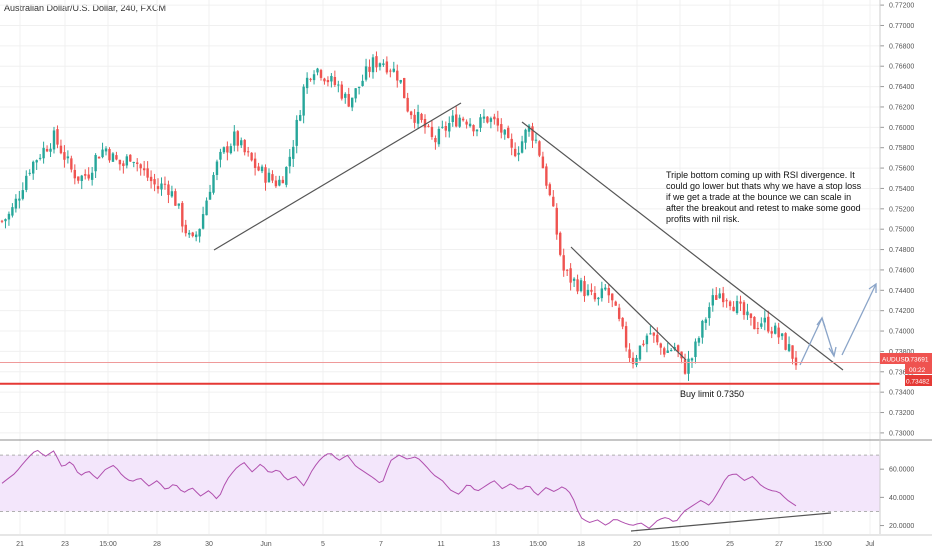 The height and width of the screenshot is (550, 932). What do you see at coordinates (901, 291) in the screenshot?
I see `price-tick-label: 0.74400` at bounding box center [901, 291].